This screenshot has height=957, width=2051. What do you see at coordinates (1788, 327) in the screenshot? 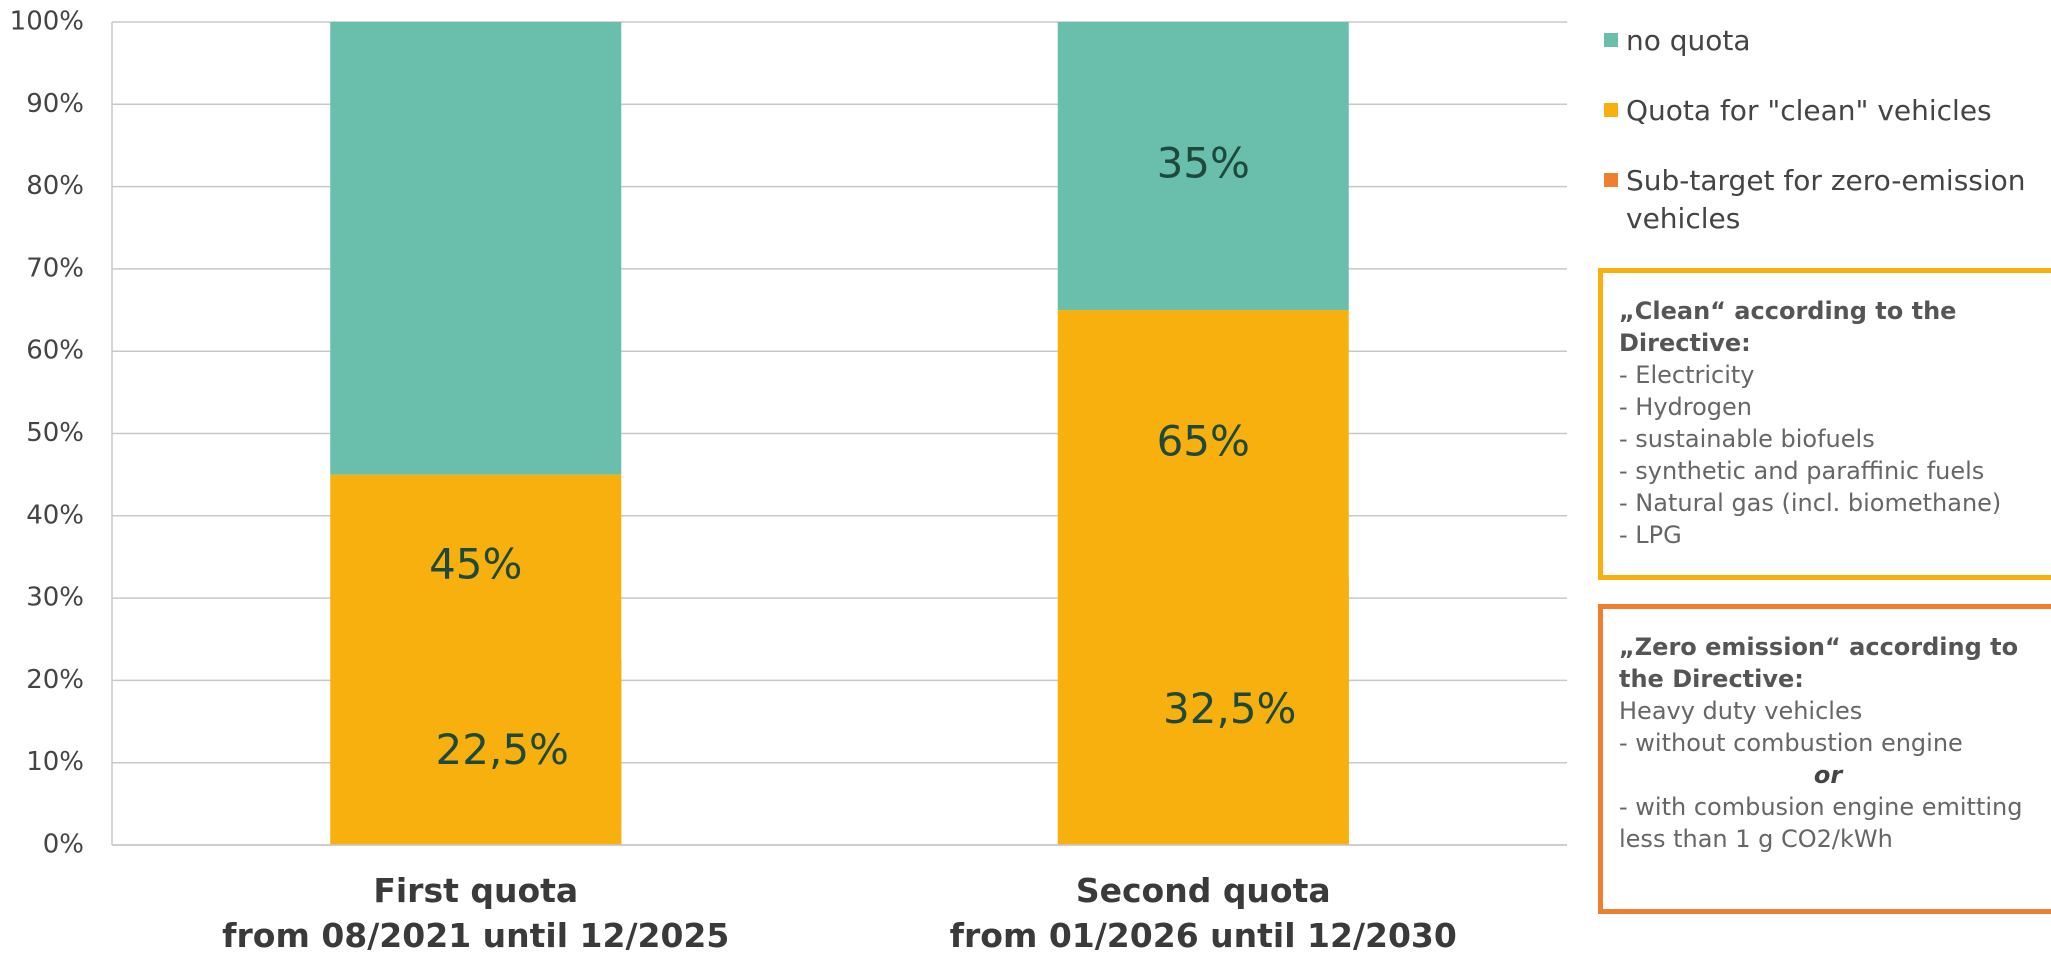
I see `box-title: „Clean“ according to the Directive:` at bounding box center [1788, 327].